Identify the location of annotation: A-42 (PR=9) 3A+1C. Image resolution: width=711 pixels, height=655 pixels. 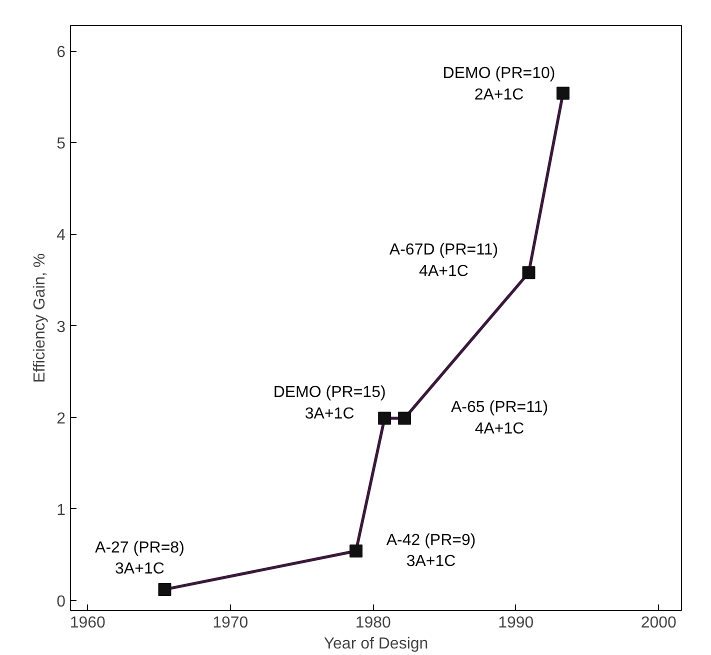
(431, 551).